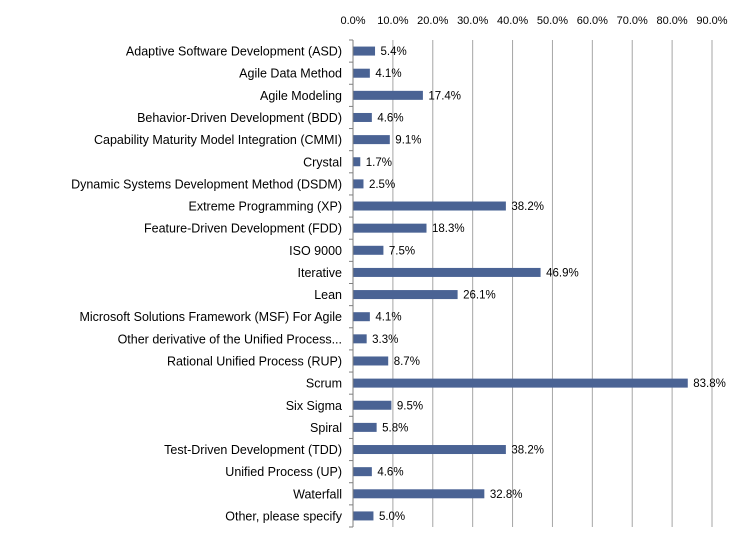 This screenshot has width=746, height=538. Describe the element at coordinates (472, 21) in the screenshot. I see `x-tick-label: 30.0%` at that location.